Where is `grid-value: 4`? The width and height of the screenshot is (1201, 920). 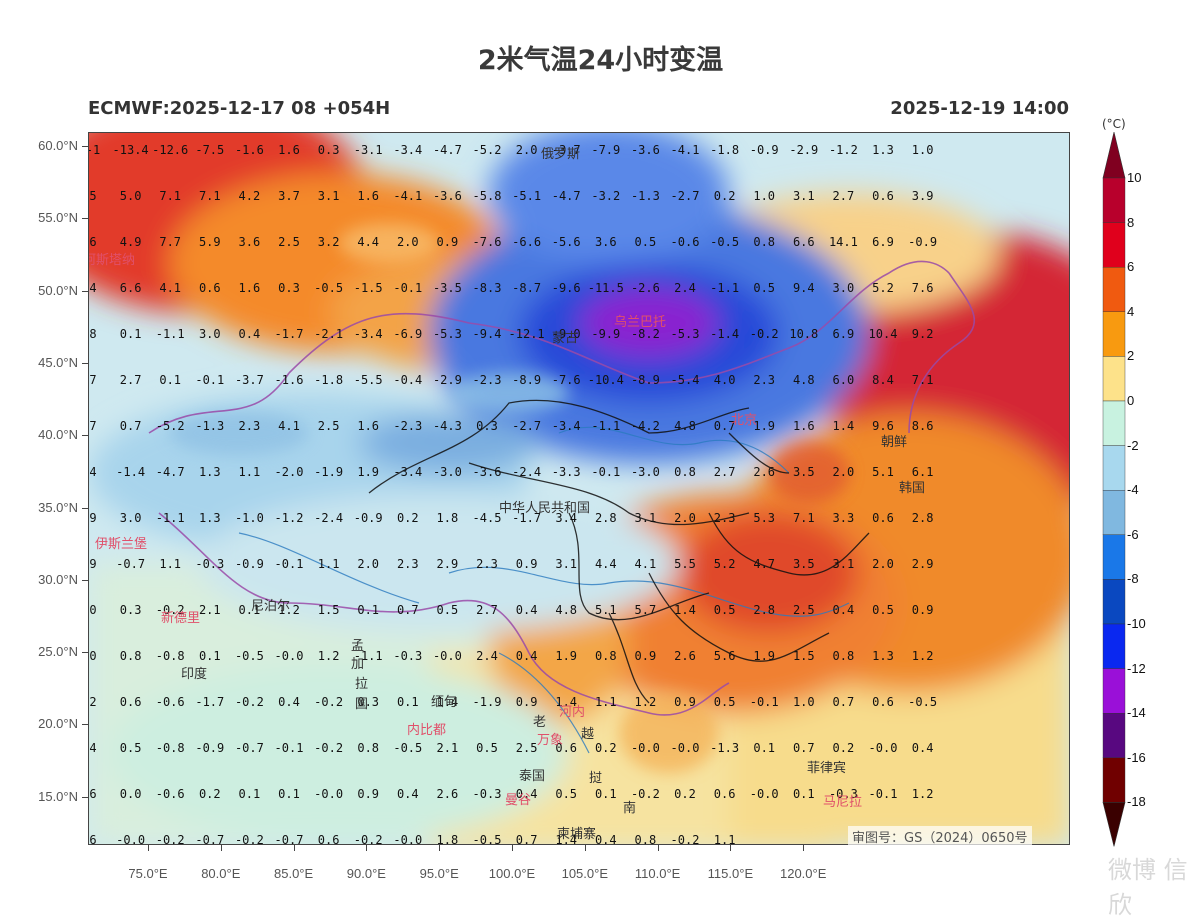 grid-value: 4 is located at coordinates (93, 748).